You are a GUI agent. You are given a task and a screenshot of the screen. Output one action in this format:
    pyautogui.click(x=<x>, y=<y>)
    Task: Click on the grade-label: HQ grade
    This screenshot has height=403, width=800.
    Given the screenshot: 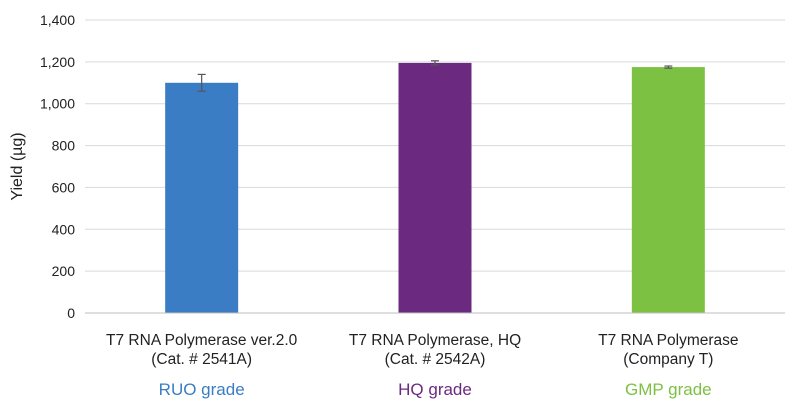 What is the action you would take?
    pyautogui.click(x=435, y=389)
    